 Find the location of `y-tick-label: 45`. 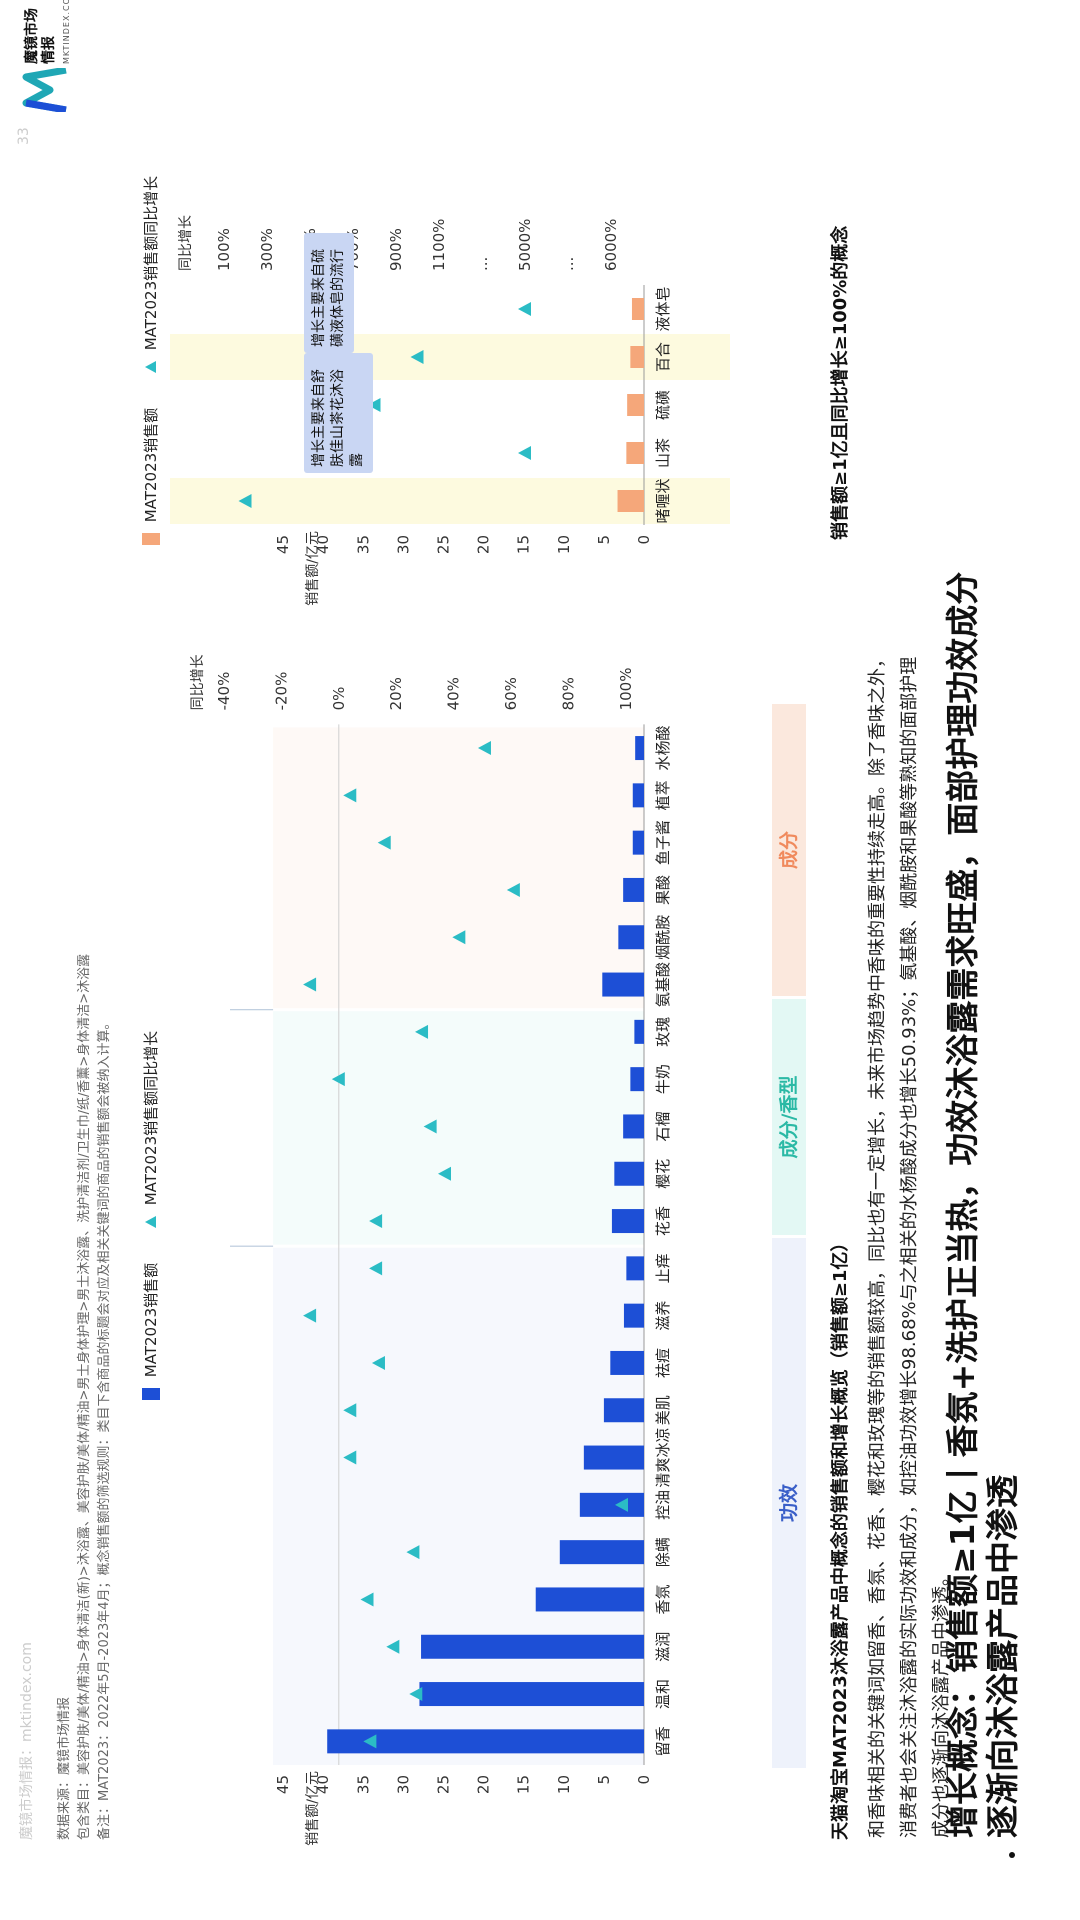

y-tick-label: 45 is located at coordinates (283, 1784).